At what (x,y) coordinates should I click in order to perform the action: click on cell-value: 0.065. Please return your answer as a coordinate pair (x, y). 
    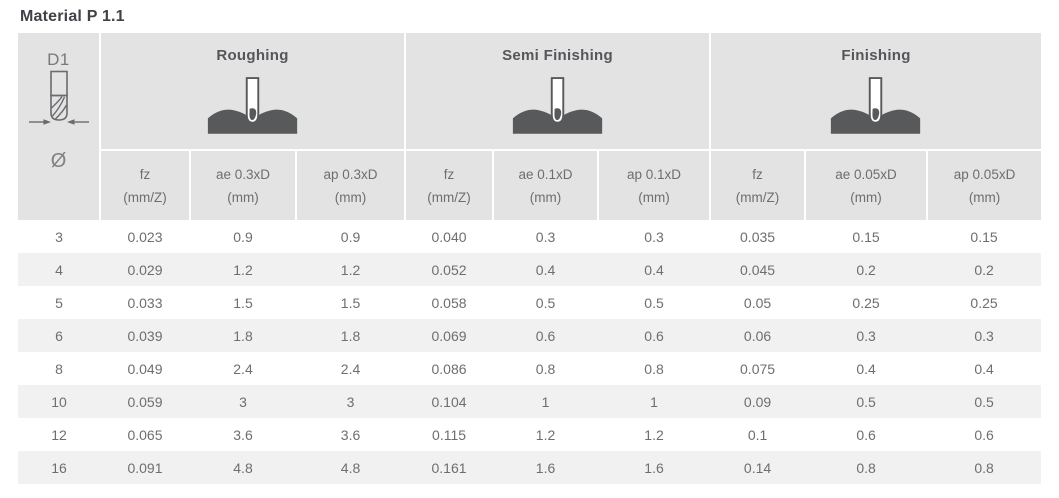
    Looking at the image, I should click on (145, 434).